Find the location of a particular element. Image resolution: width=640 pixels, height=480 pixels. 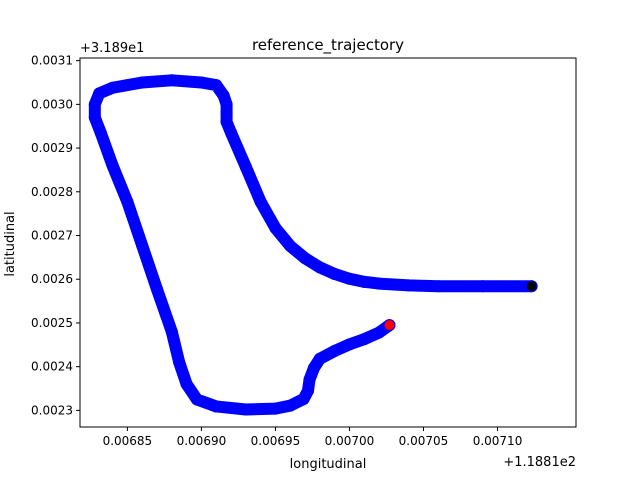

x-axis-label: longitudinal is located at coordinates (328, 464).